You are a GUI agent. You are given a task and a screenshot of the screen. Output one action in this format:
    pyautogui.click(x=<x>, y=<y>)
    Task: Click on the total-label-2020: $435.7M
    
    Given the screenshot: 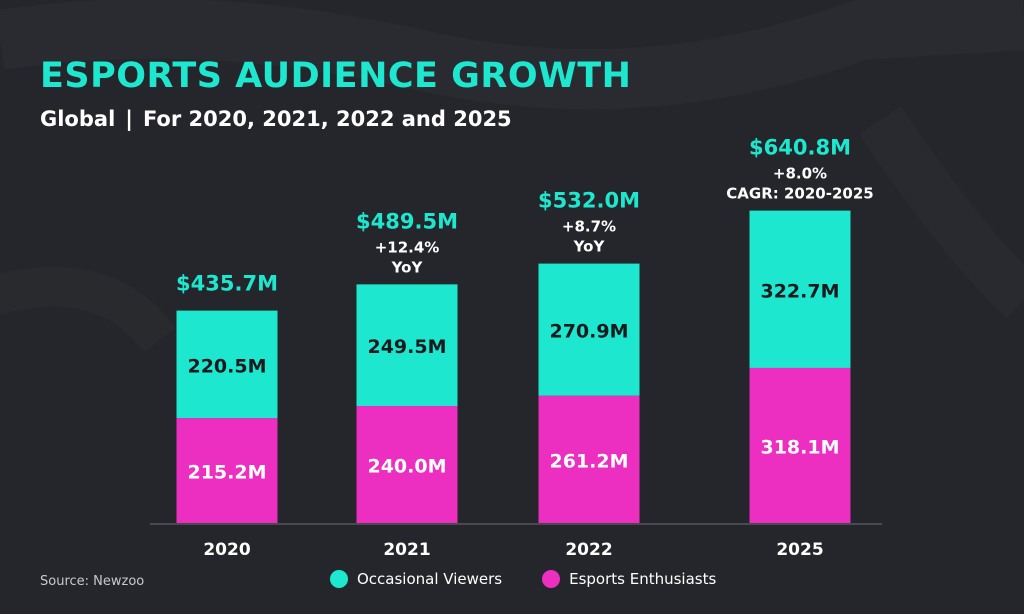 What is the action you would take?
    pyautogui.click(x=227, y=284)
    